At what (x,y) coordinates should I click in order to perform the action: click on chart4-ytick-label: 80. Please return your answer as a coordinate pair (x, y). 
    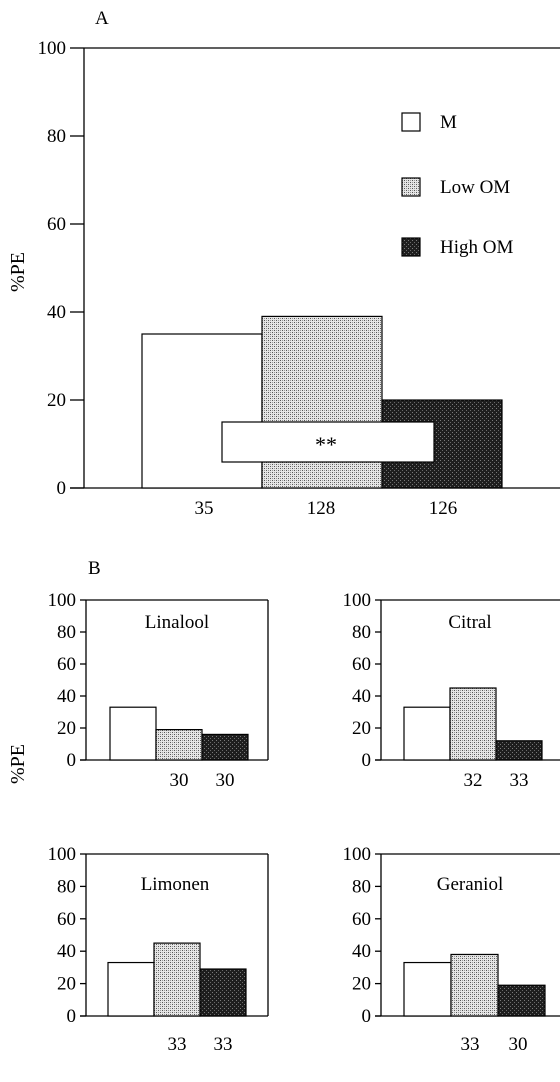
    Looking at the image, I should click on (361, 886).